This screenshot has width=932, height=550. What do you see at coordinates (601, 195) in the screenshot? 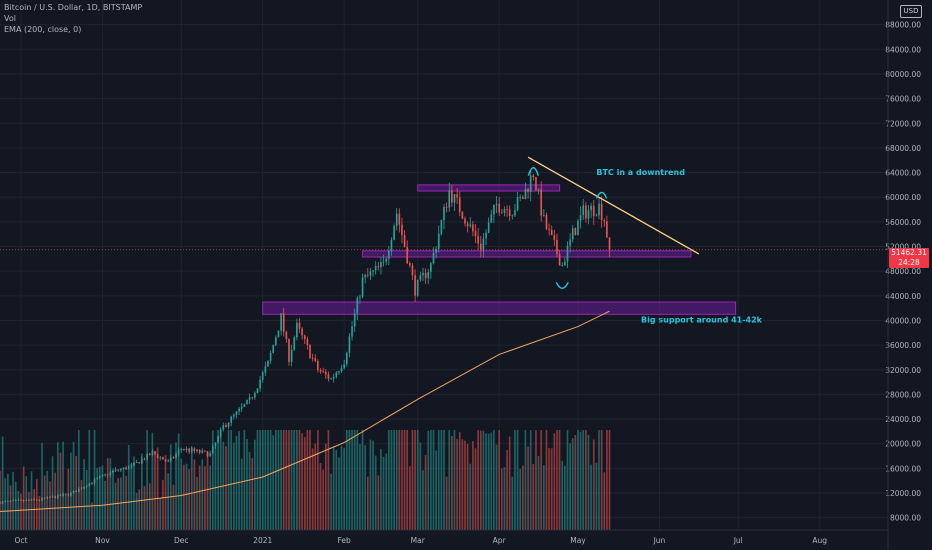
I see `top-arc-marker` at bounding box center [601, 195].